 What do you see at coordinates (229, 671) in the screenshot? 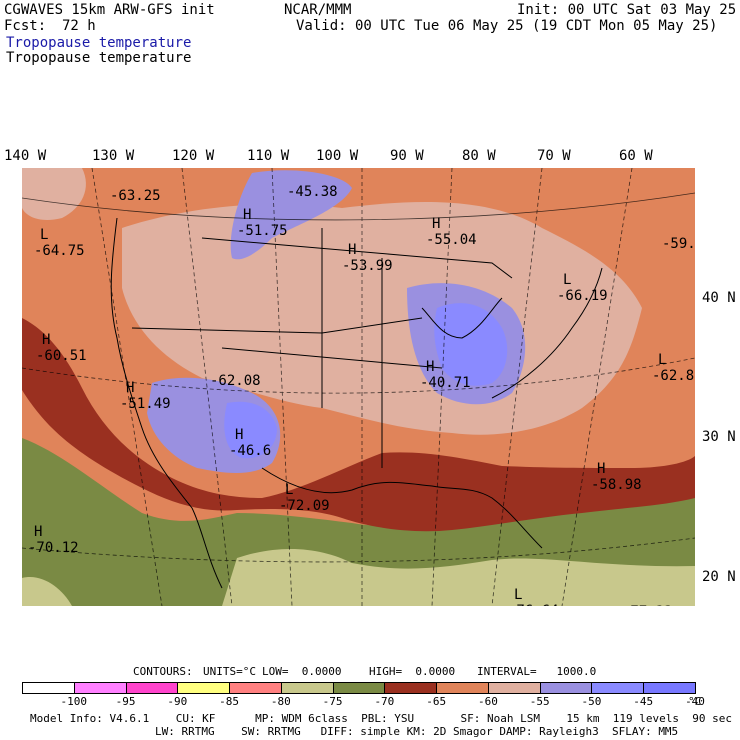
I see `contours-units: UNITS=°C` at bounding box center [229, 671].